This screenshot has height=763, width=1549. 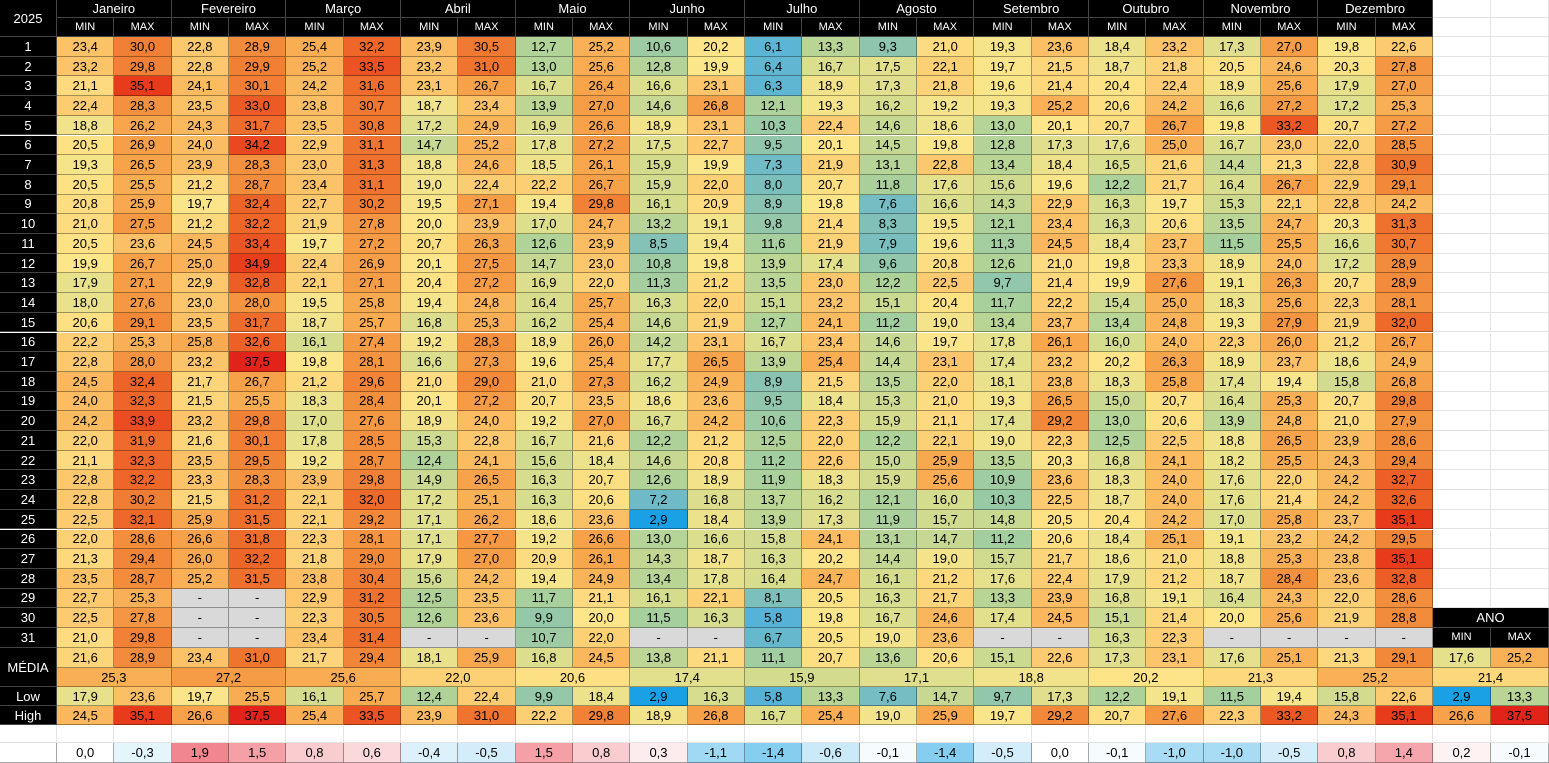 What do you see at coordinates (602, 125) in the screenshot?
I see `temp-cell: 26,6` at bounding box center [602, 125].